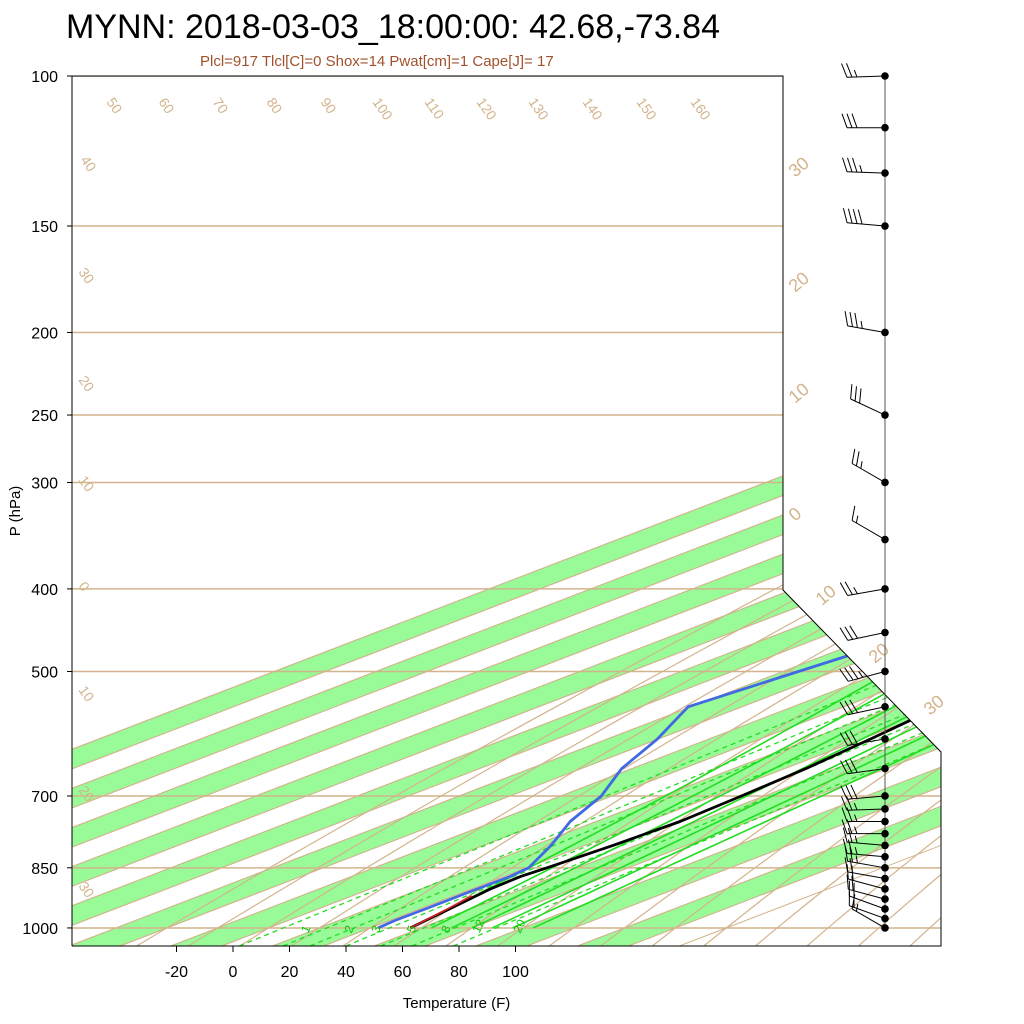 The image size is (1024, 1024). I want to click on x-tick-label: -20, so click(176, 972).